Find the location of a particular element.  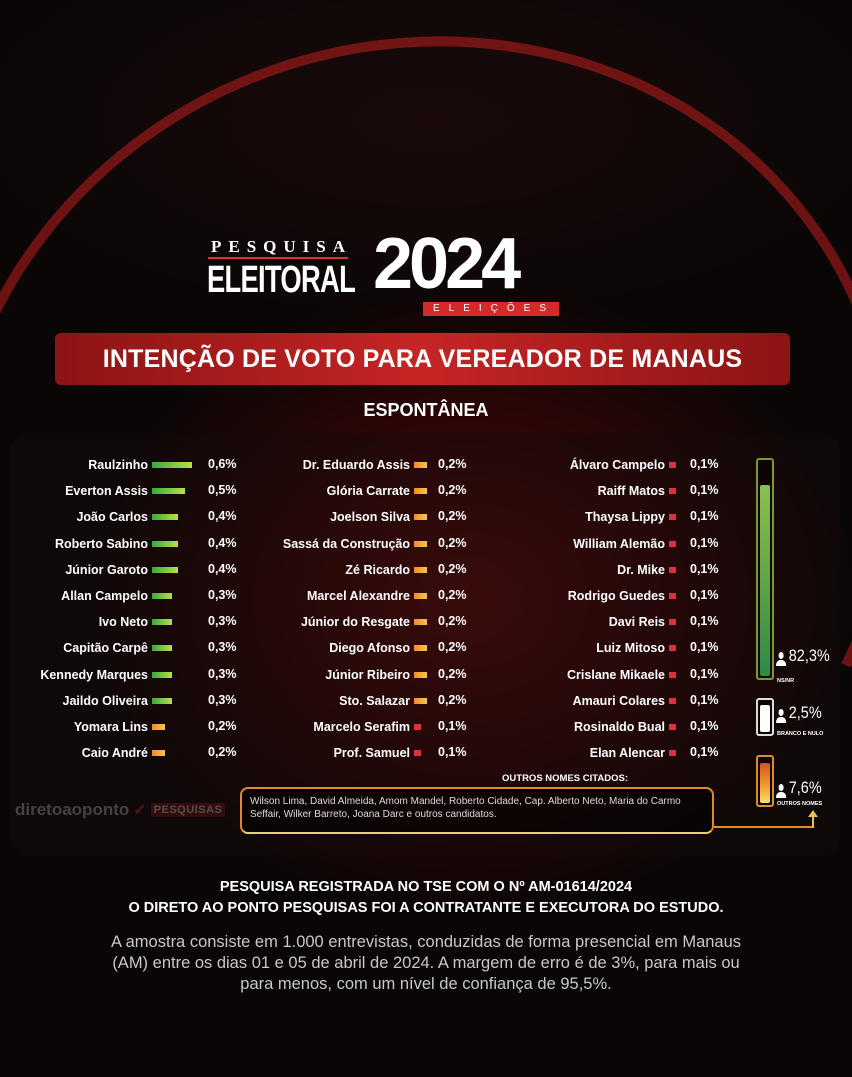

candidate-name: William Alemão is located at coordinates (619, 543).